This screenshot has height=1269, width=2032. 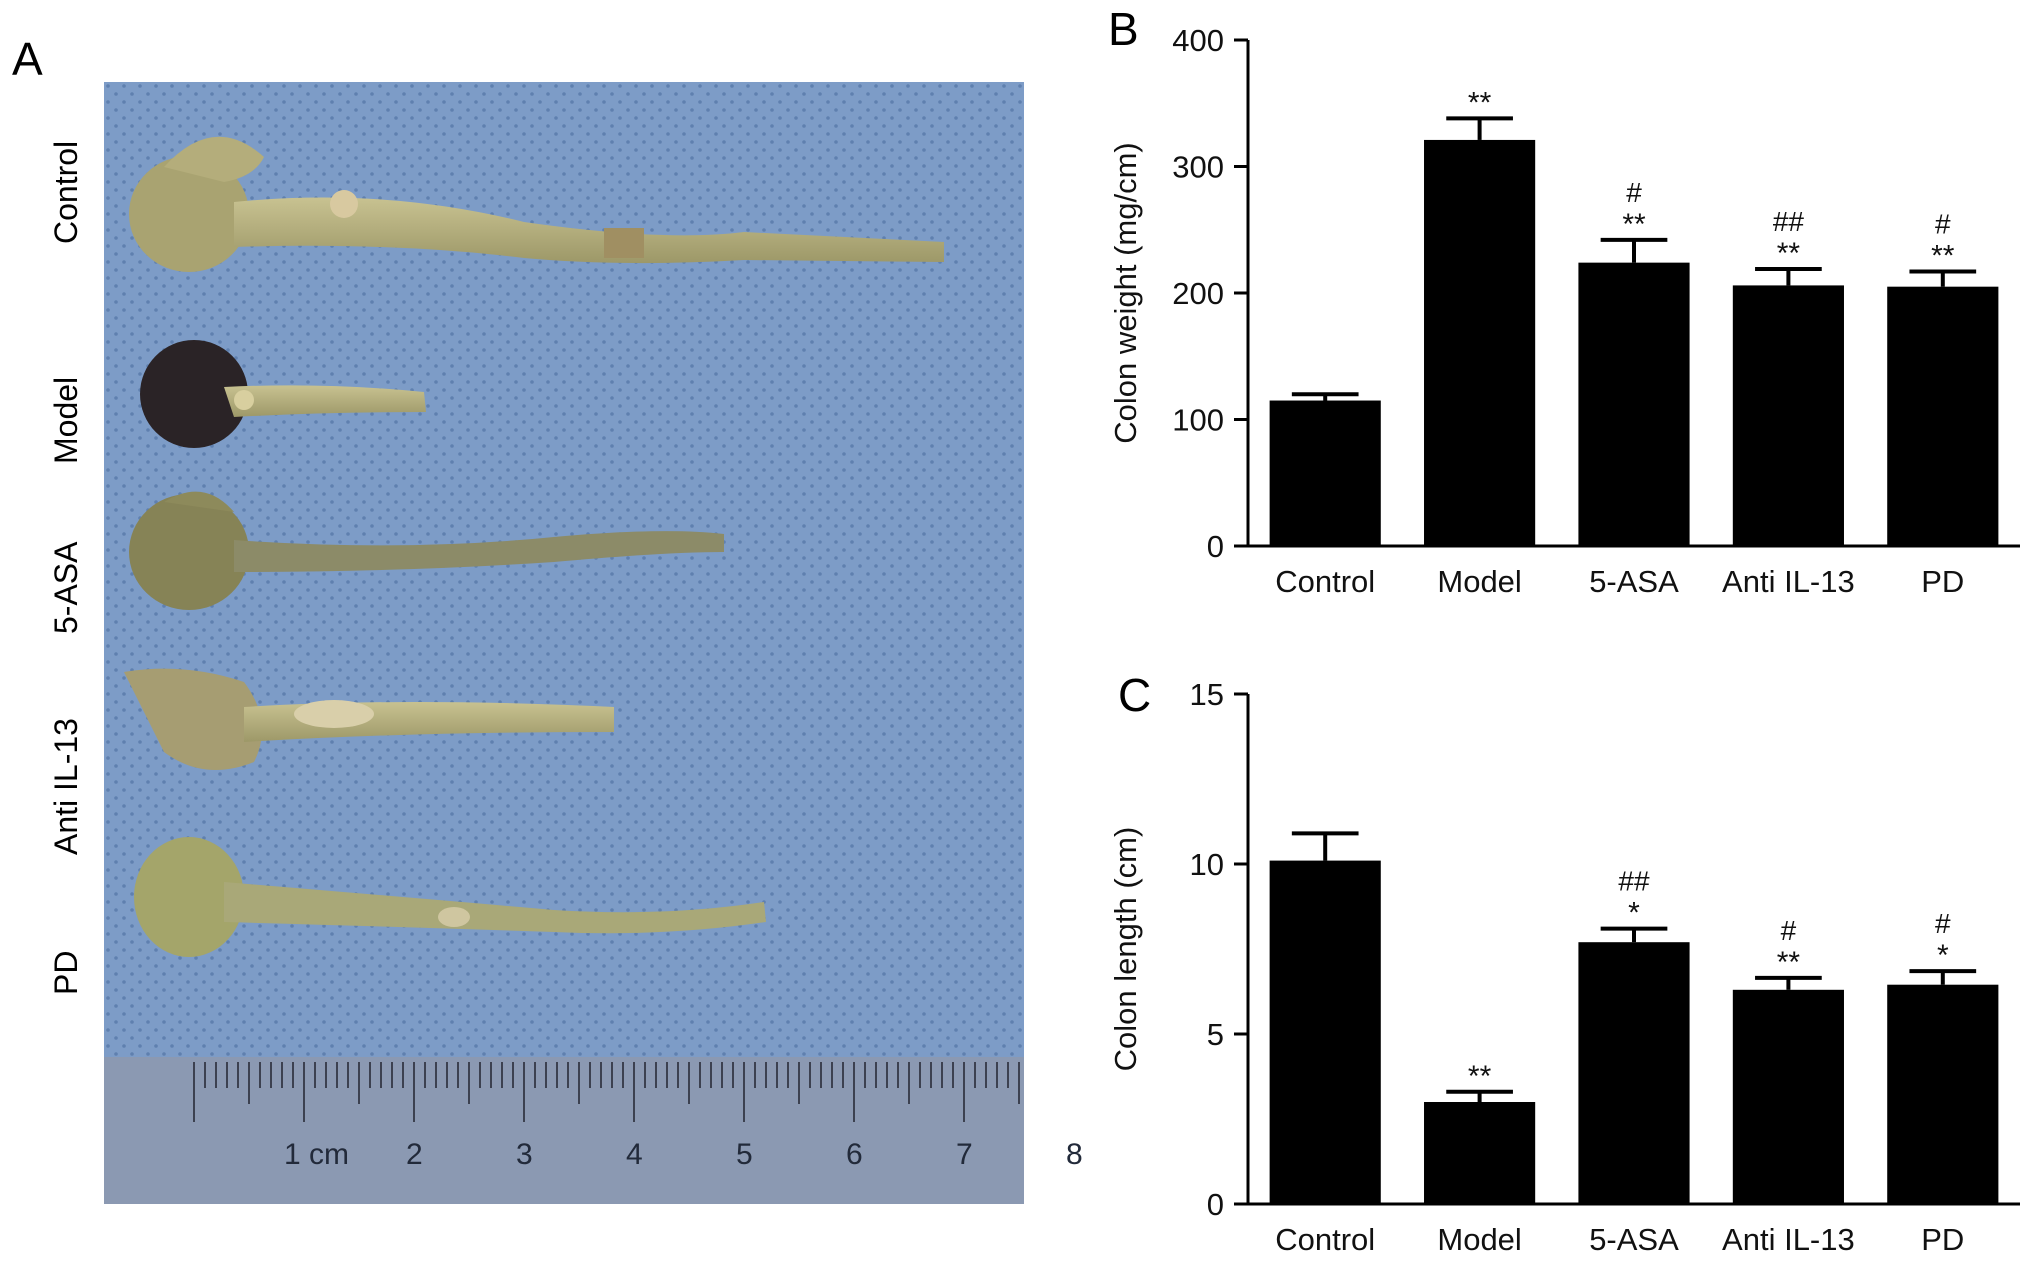 I want to click on y-tick-label: 100, so click(x=1198, y=420).